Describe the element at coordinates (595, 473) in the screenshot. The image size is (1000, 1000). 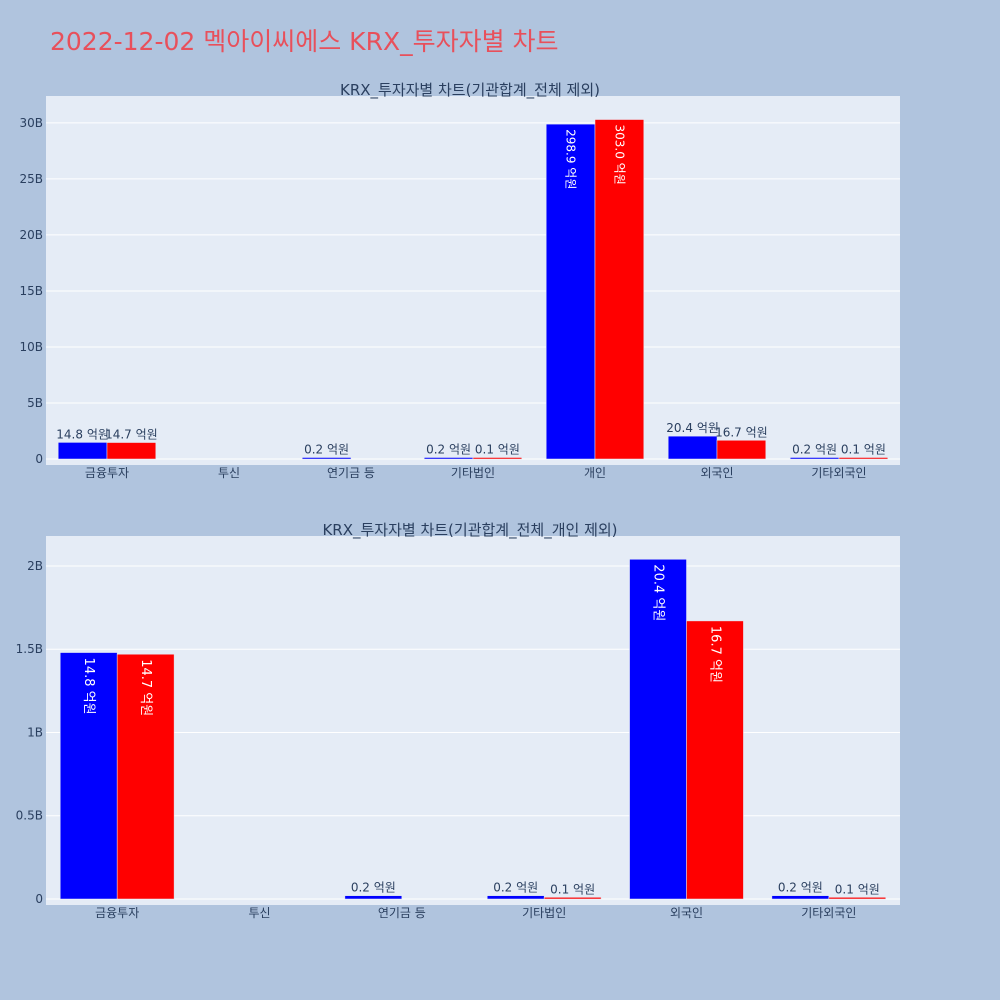
I see `x-tick-label: 개인` at that location.